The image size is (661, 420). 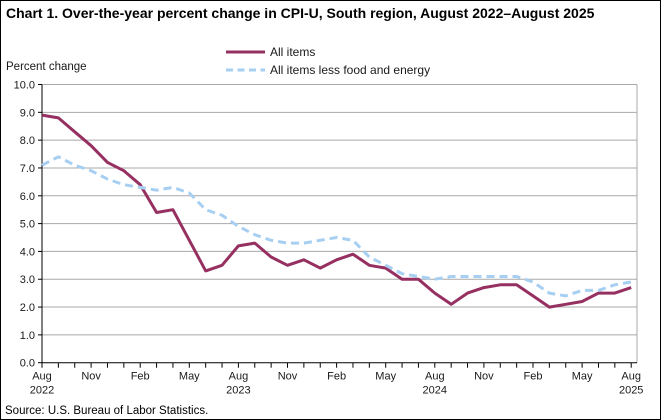 What do you see at coordinates (27, 197) in the screenshot?
I see `y-tick-label: 6.0` at bounding box center [27, 197].